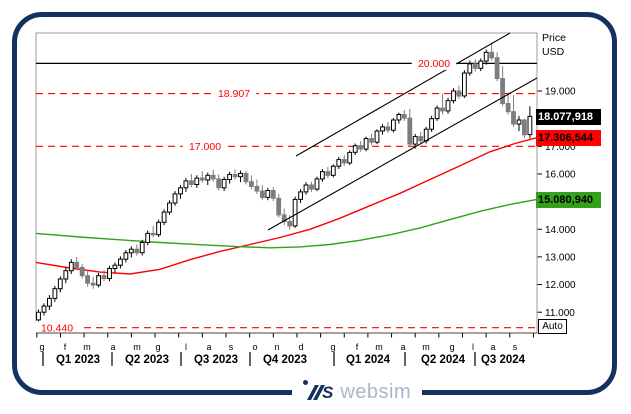  Describe the element at coordinates (560, 258) in the screenshot. I see `y-tick-label: 13.000` at that location.